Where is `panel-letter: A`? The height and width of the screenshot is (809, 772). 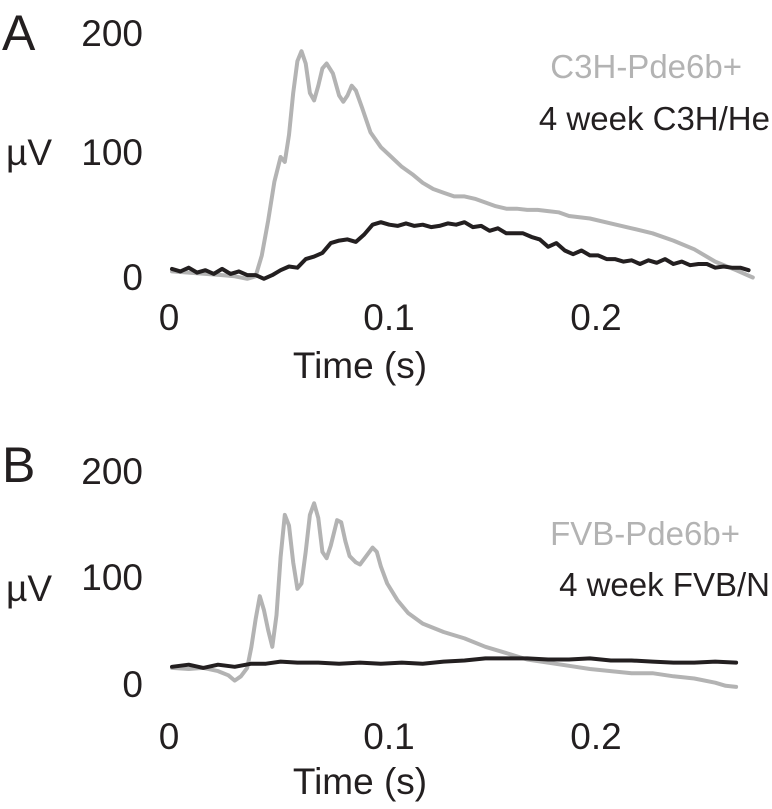 panel-letter: A is located at coordinates (19, 33).